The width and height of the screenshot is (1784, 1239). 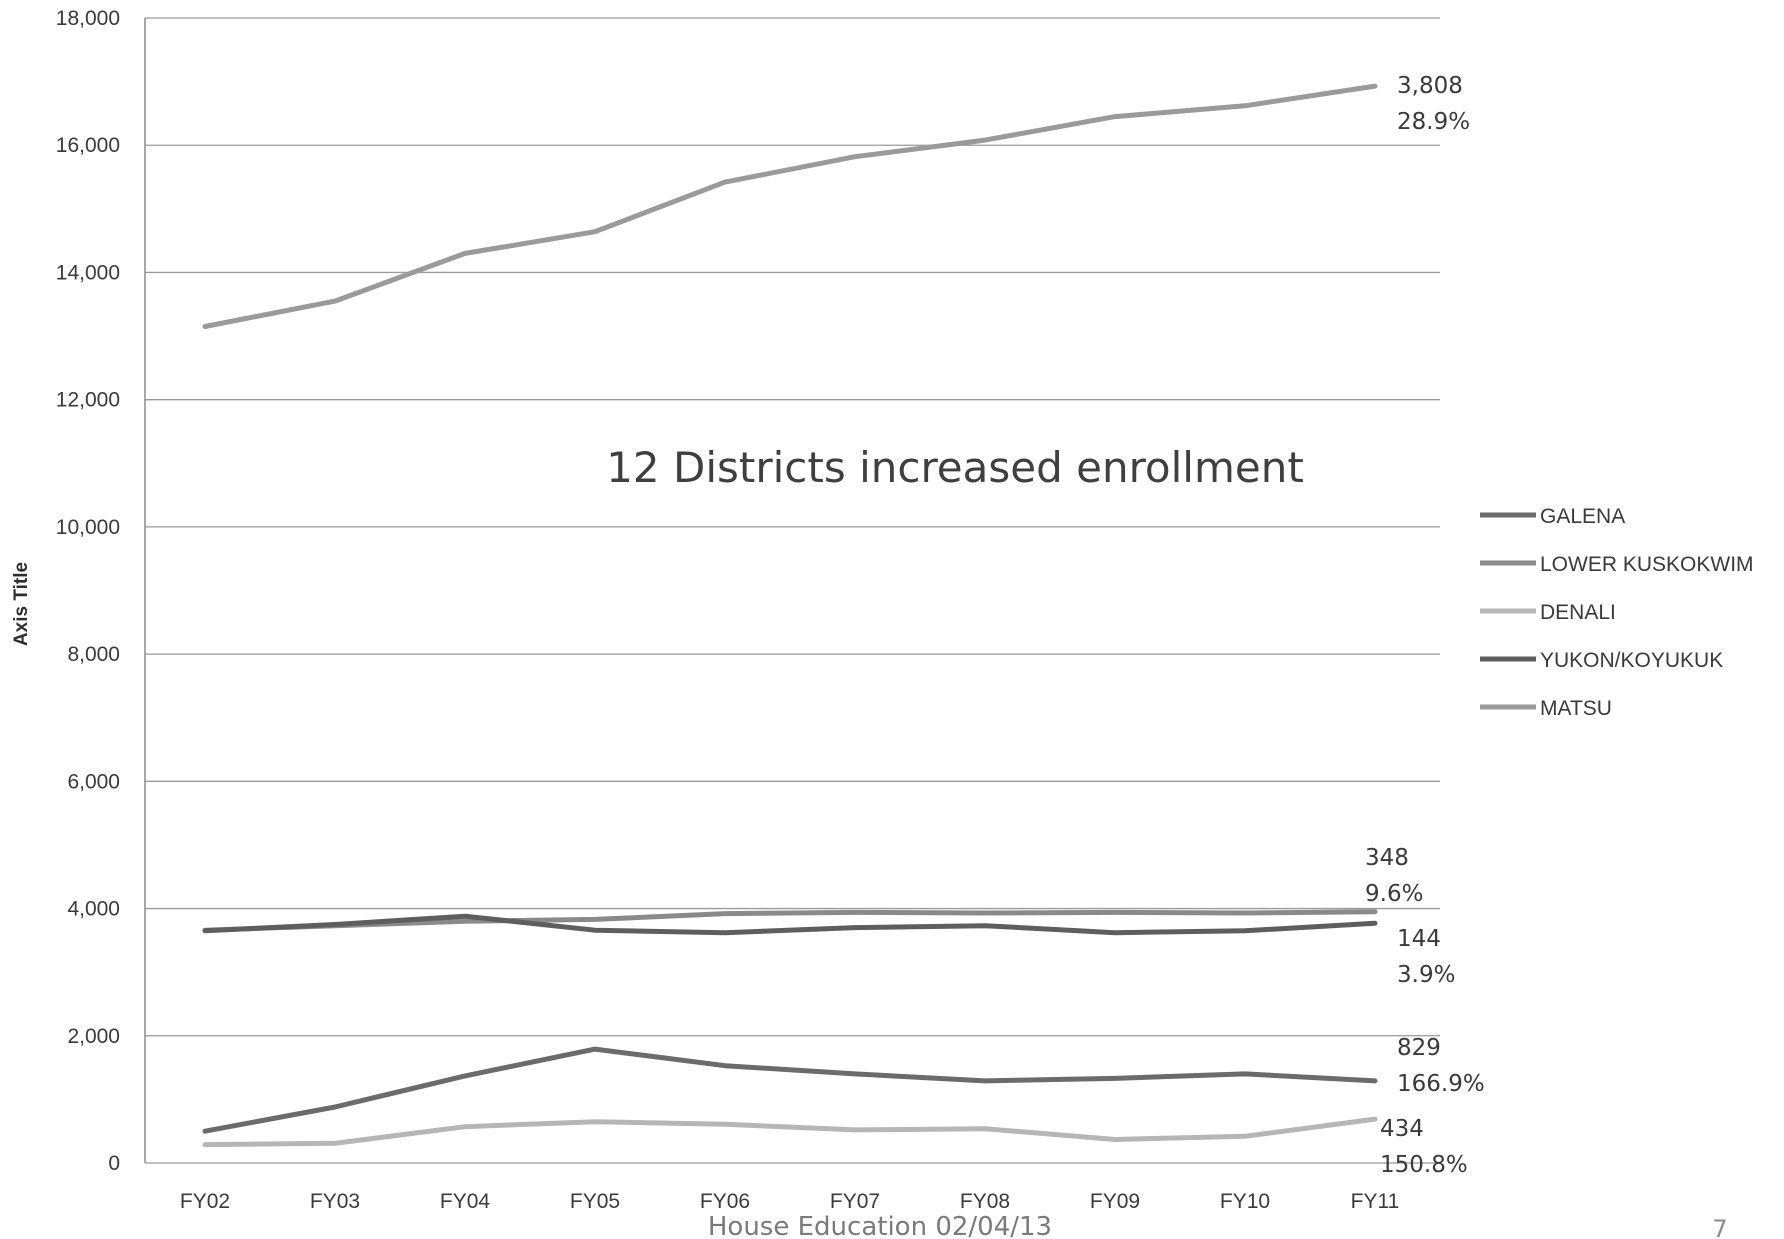 I want to click on x-tick-labels: FY02 FY03 FY04 FY05 FY06 FY07 FY08 FY09 FY10 FY11, so click(x=789, y=1201).